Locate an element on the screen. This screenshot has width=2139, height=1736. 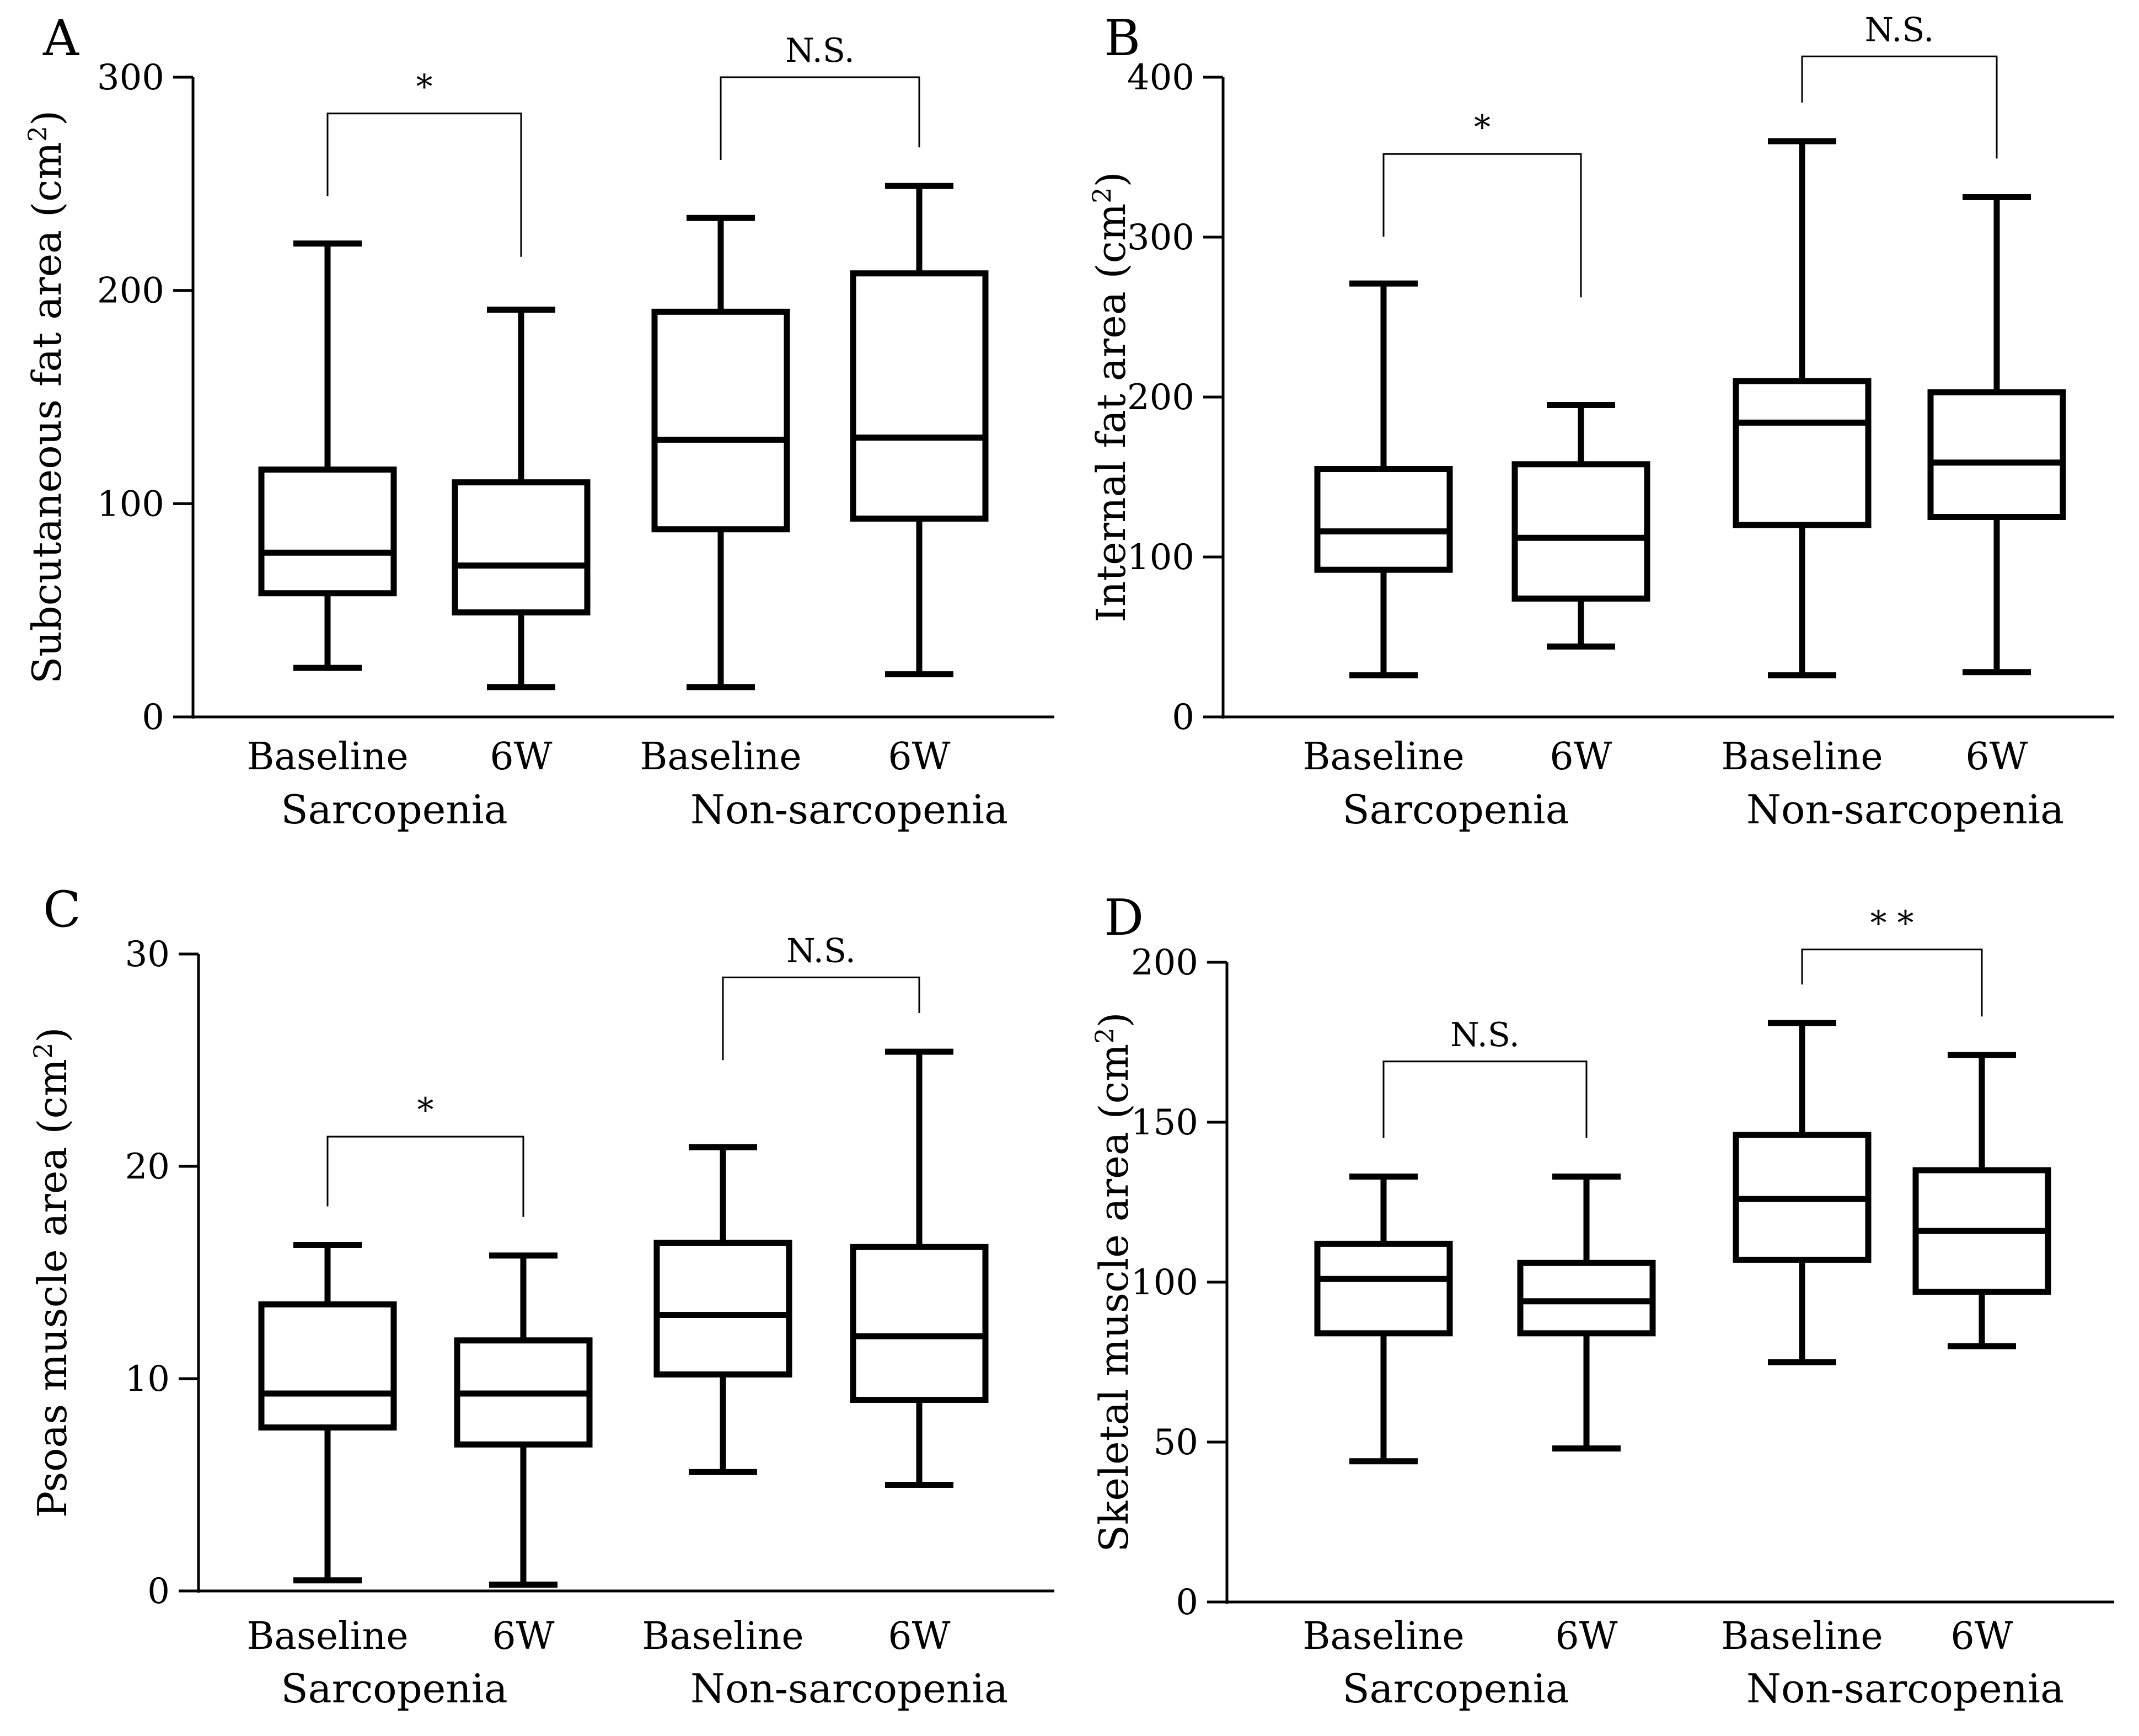
y-tick-label: 50 is located at coordinates (1176, 1443).